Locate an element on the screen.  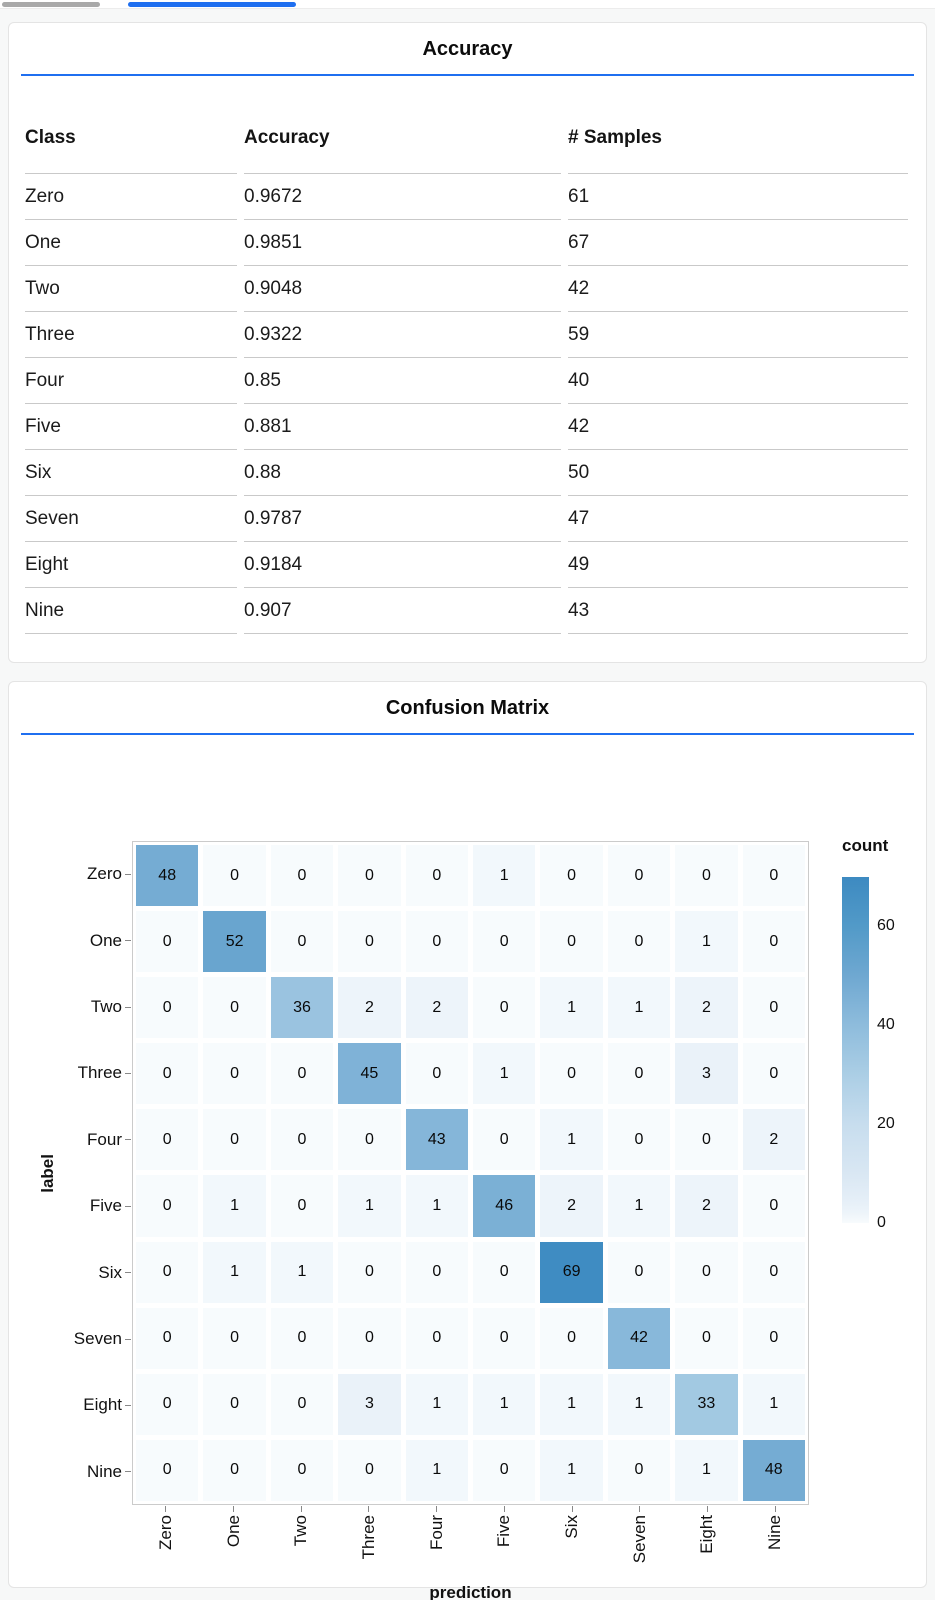
confusion-title-rule is located at coordinates (467, 734).